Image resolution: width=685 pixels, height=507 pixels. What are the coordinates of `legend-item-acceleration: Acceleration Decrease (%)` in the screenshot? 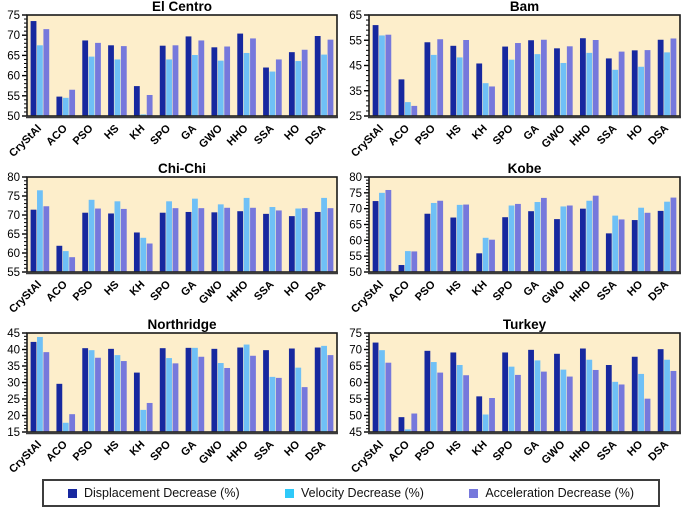 It's located at (551, 493).